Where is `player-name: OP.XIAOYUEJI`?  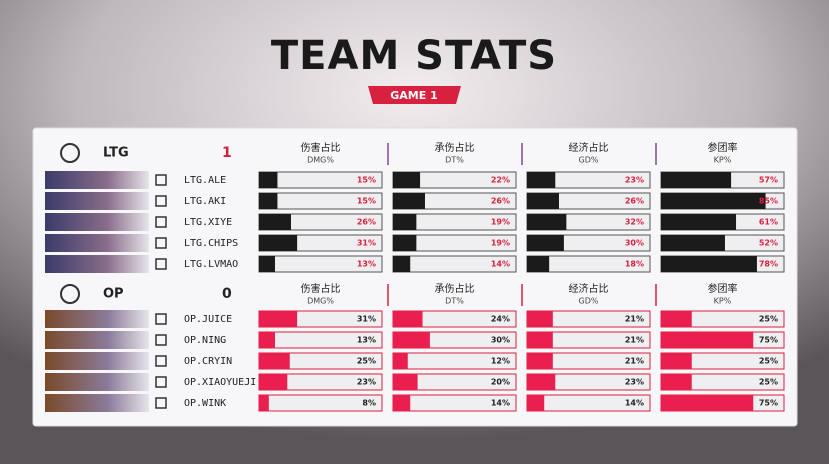 player-name: OP.XIAOYUEJI is located at coordinates (220, 382).